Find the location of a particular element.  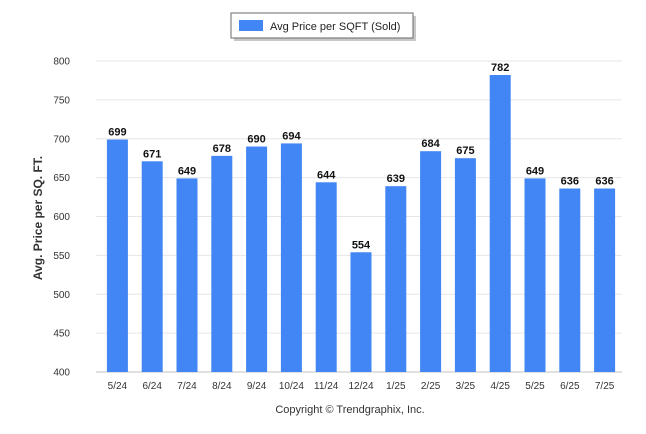

bar-value-label: 678 is located at coordinates (222, 149).